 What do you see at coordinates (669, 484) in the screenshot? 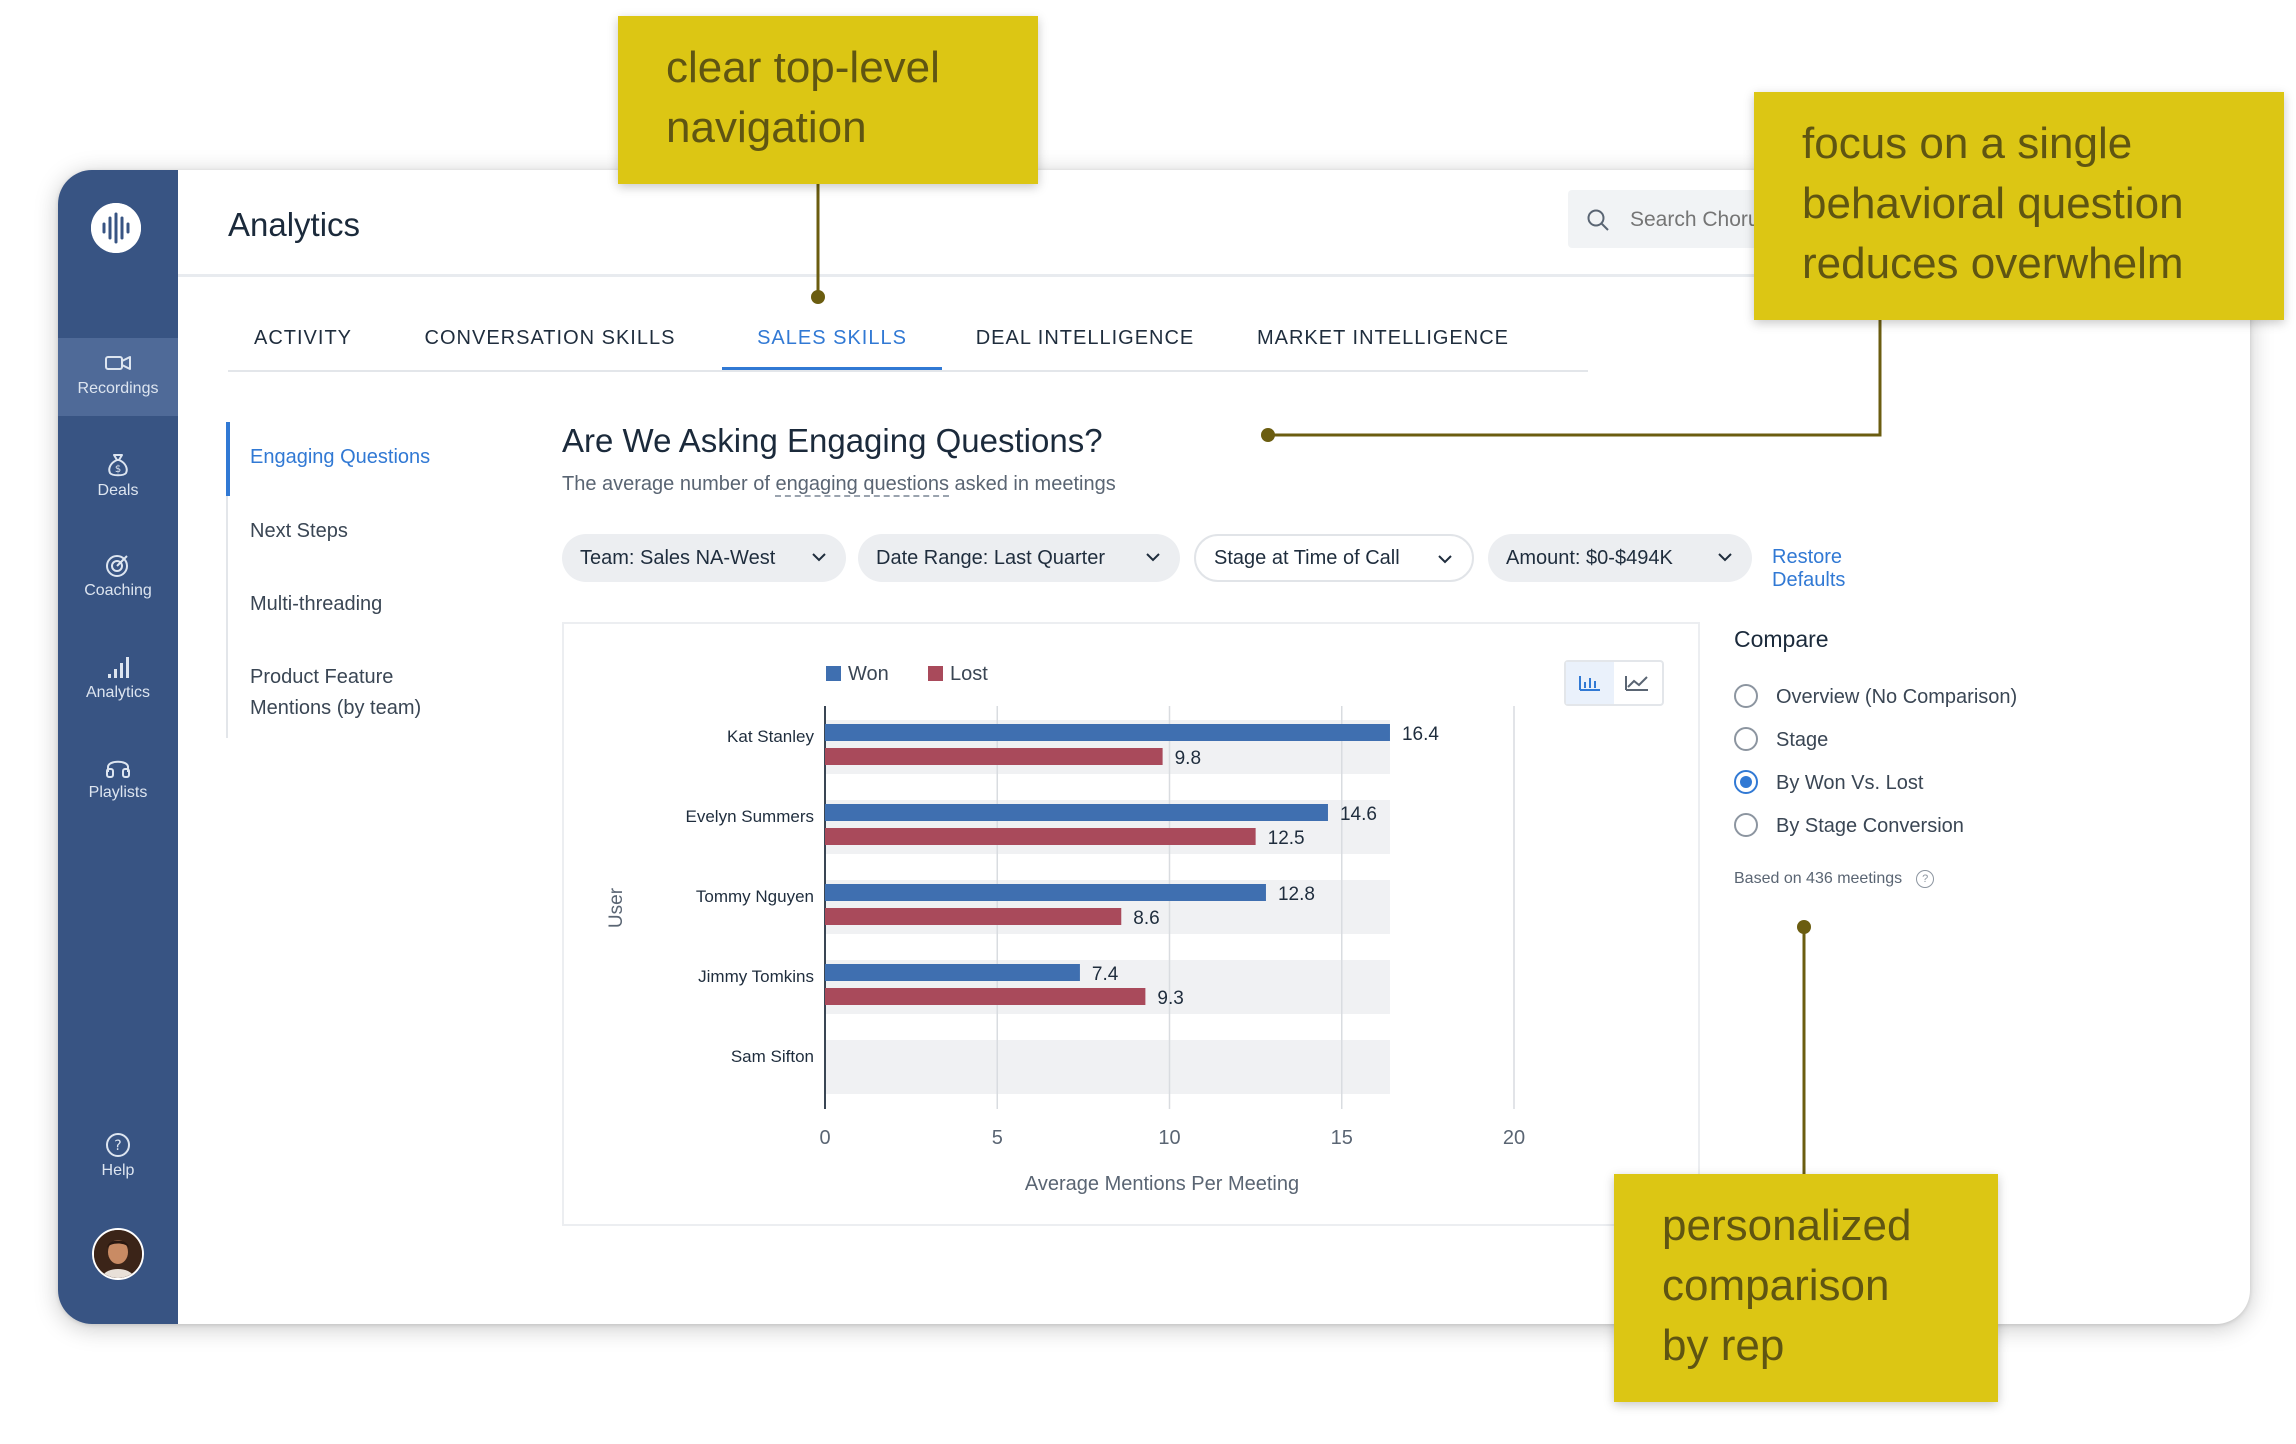
I see `subtitle-text: The average number of` at bounding box center [669, 484].